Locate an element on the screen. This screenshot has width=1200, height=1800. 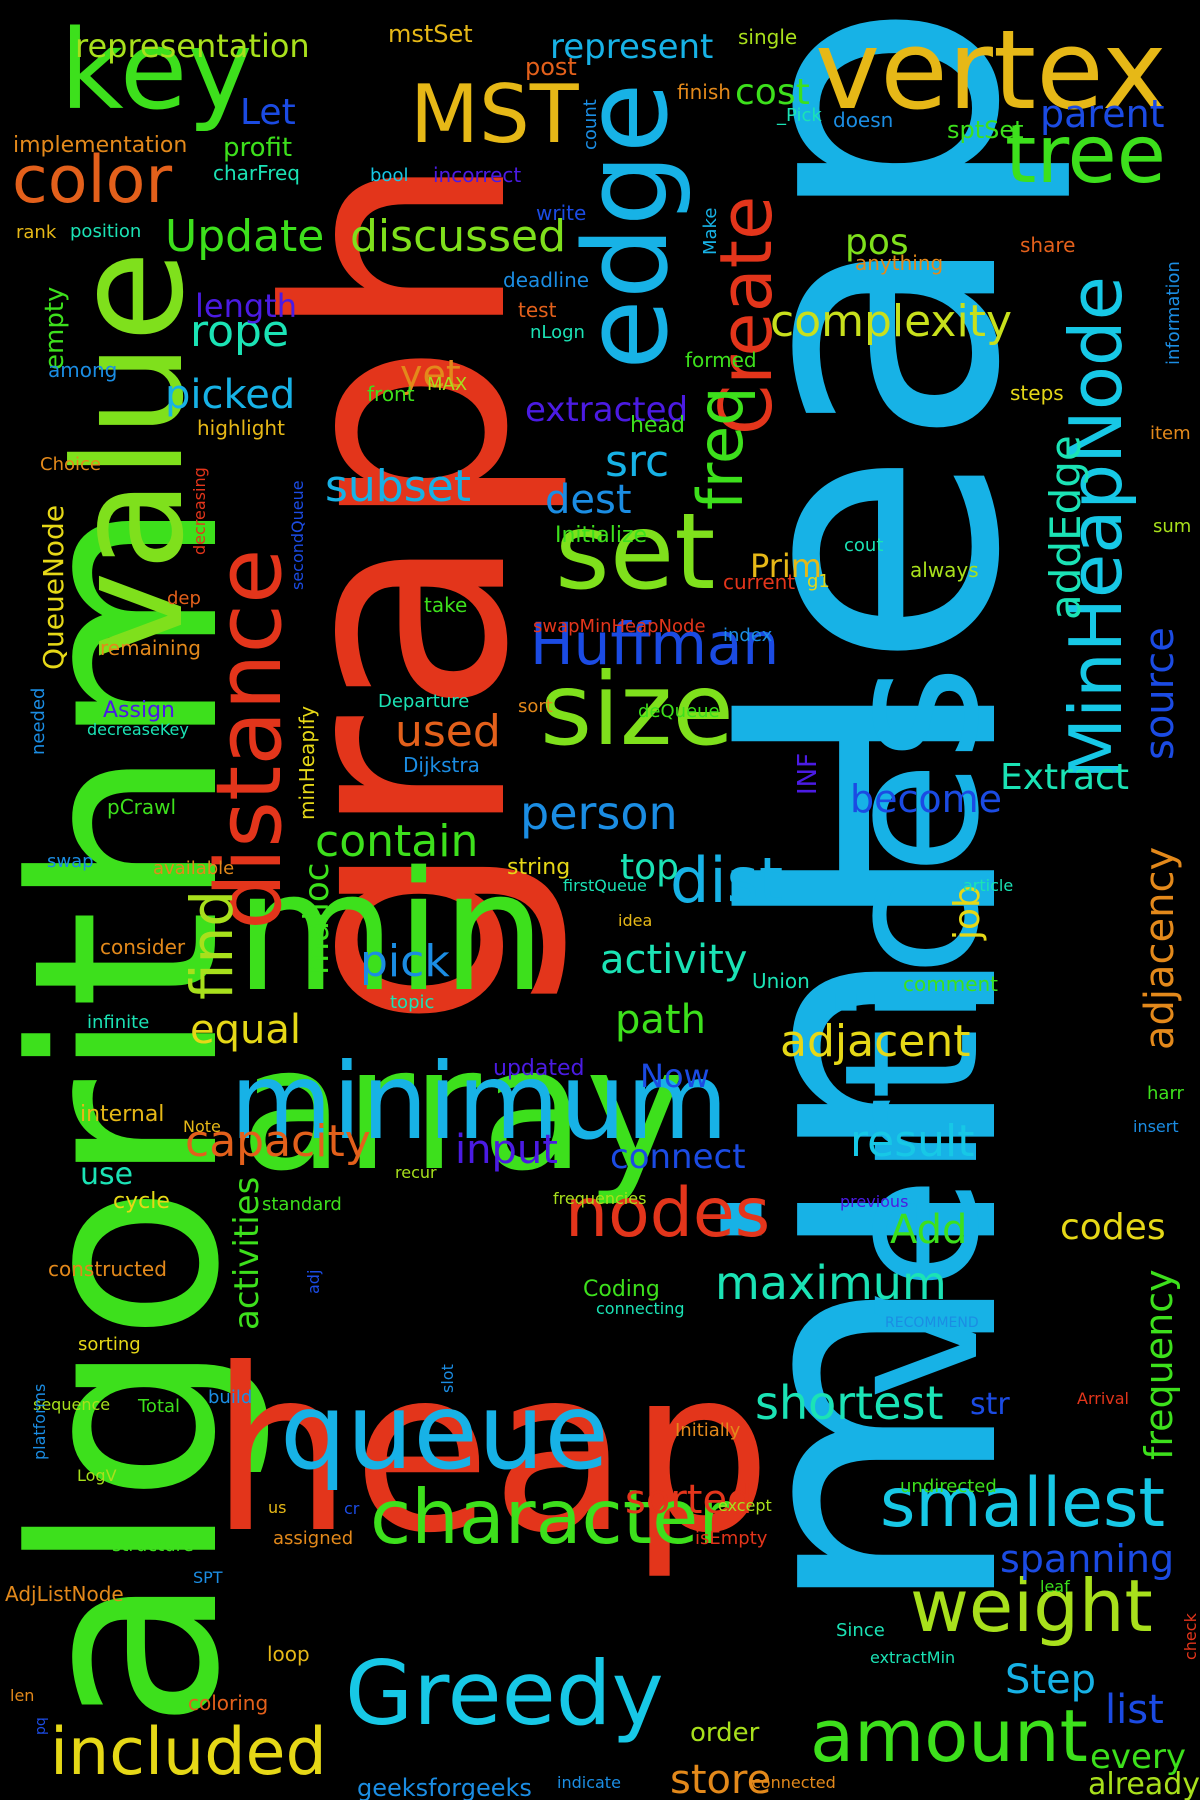
word-key: key is located at coordinates (156, 70).